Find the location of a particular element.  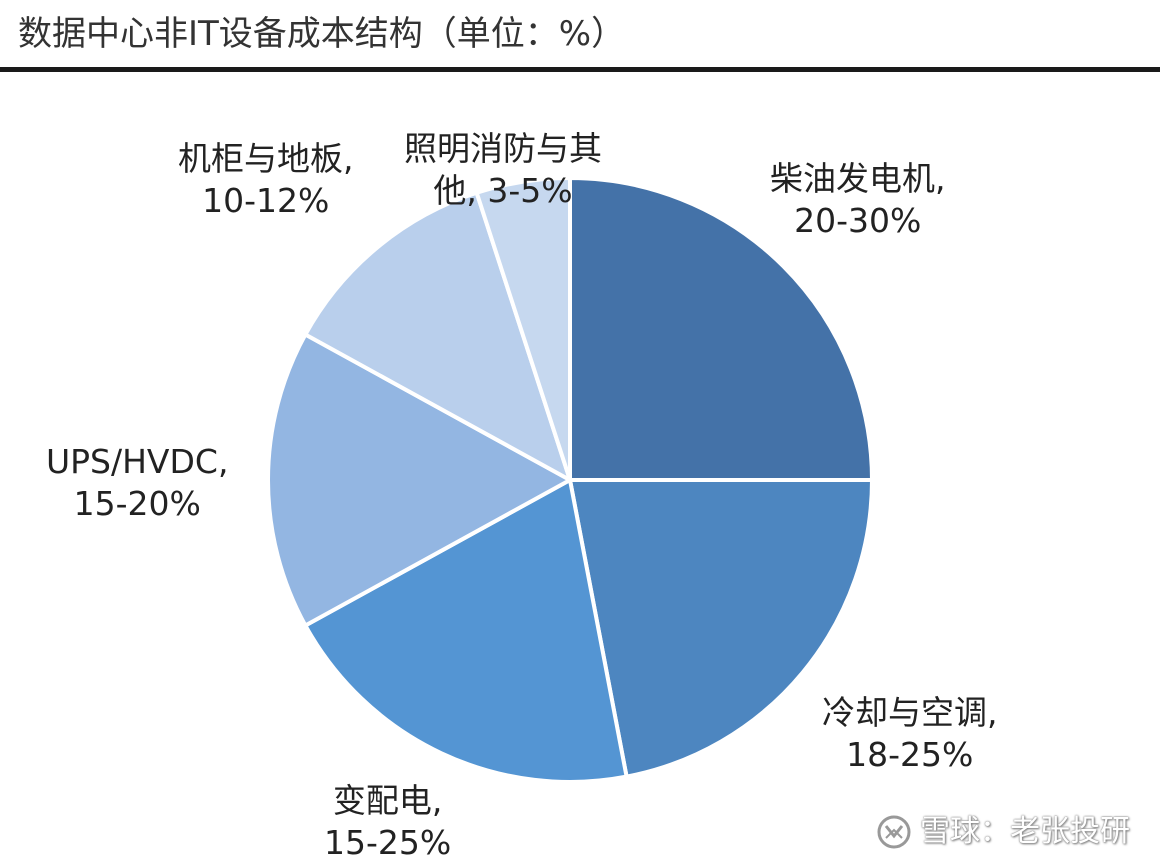

label-lighting-fire-other-line1: 照明消防与其 is located at coordinates (503, 148).